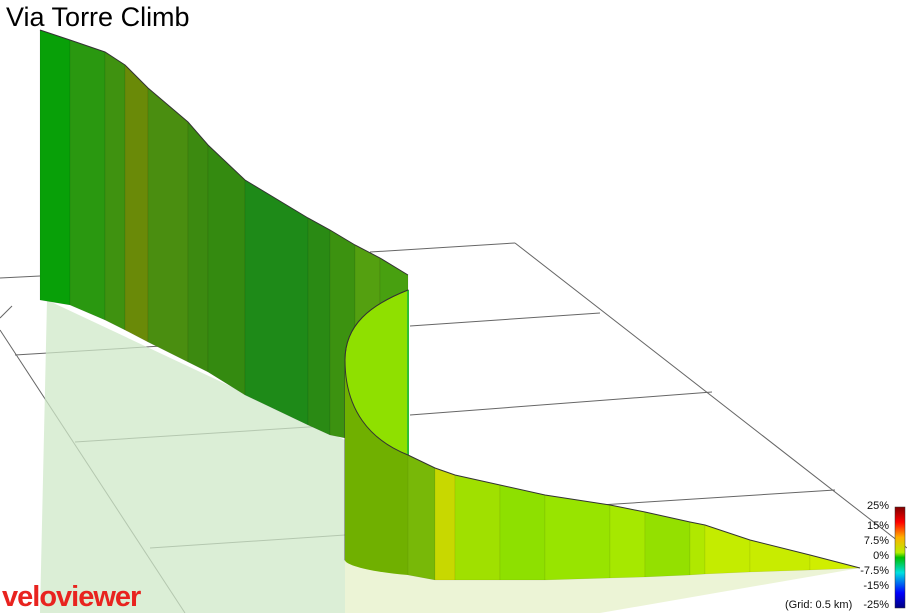  What do you see at coordinates (71, 597) in the screenshot?
I see `logo: veloviewer` at bounding box center [71, 597].